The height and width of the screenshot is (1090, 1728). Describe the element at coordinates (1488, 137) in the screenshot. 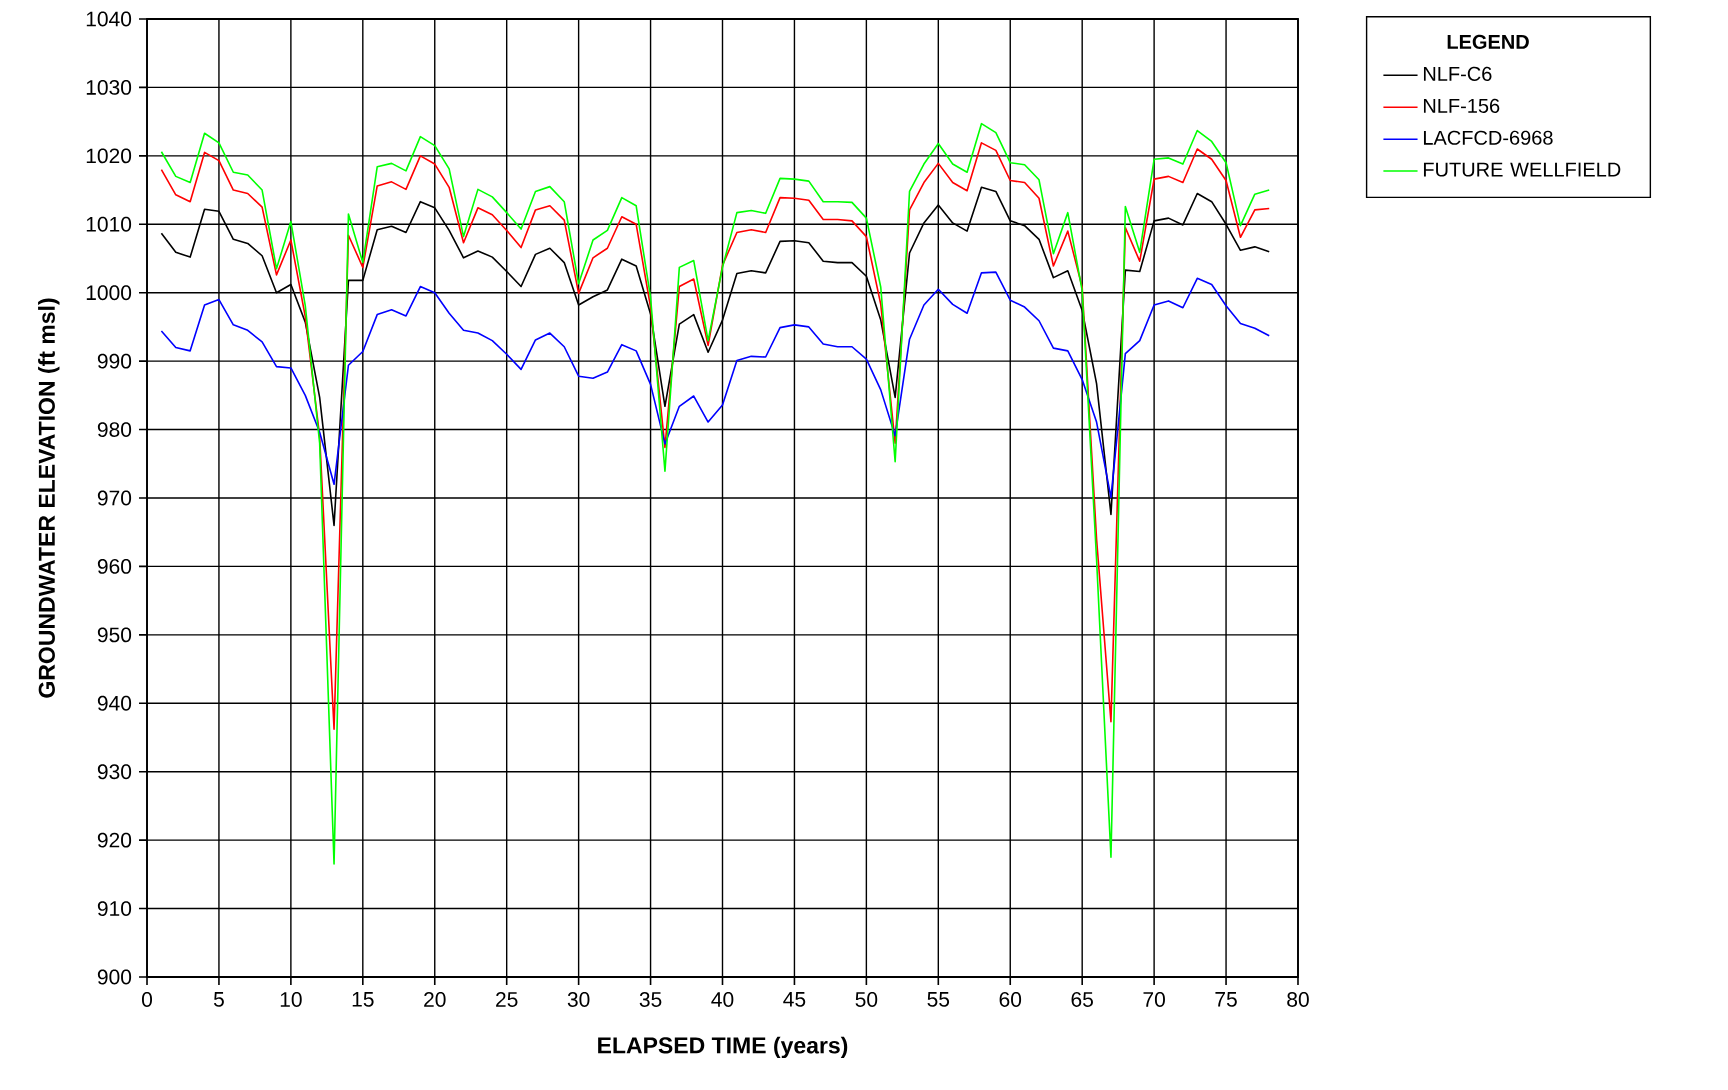

I see `legend-label: LACFCD-6968` at that location.